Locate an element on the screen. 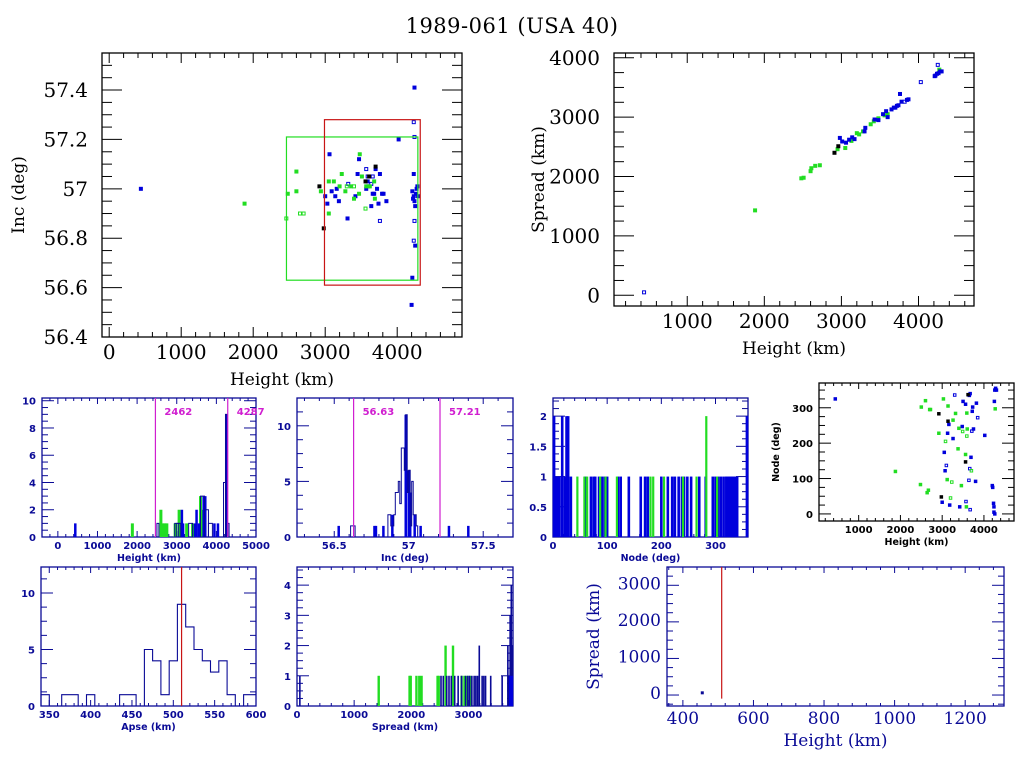 The image size is (1024, 768). y-tick-label: 5 is located at coordinates (31, 650).